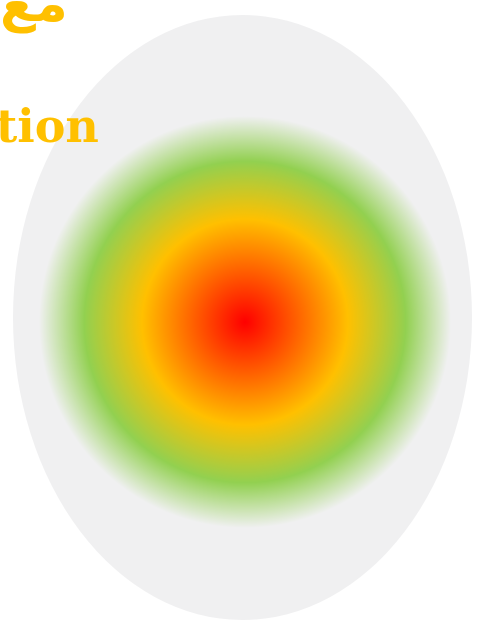  Describe the element at coordinates (49, 126) in the screenshot. I see `latin-heading-text: tion` at that location.